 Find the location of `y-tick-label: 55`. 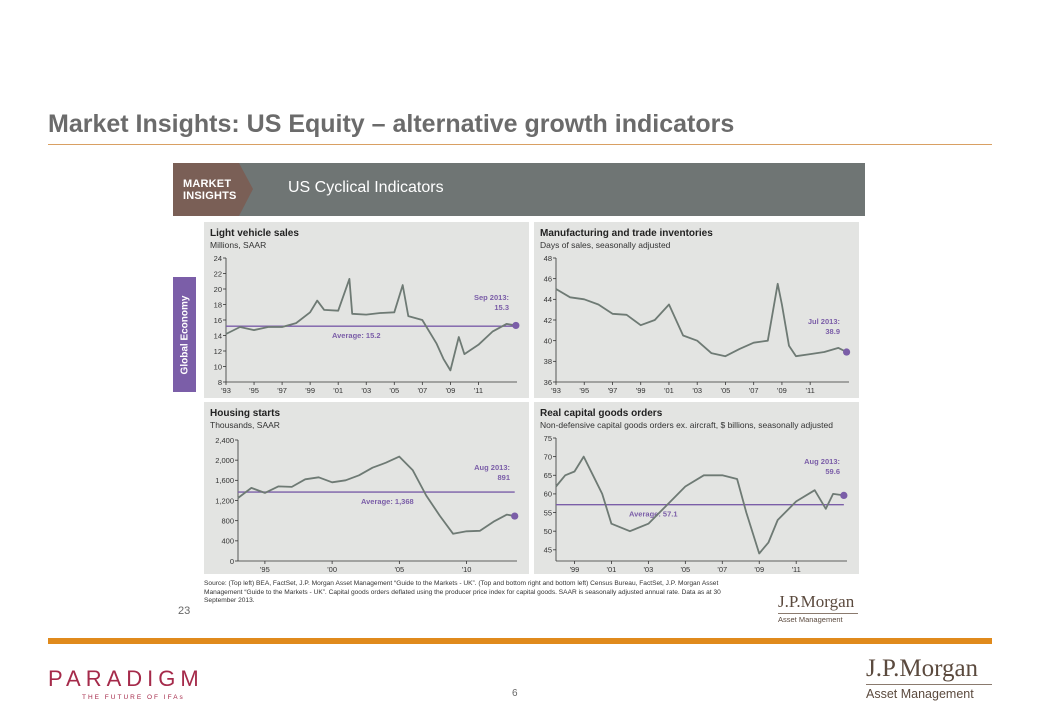

y-tick-label: 55 is located at coordinates (548, 512).